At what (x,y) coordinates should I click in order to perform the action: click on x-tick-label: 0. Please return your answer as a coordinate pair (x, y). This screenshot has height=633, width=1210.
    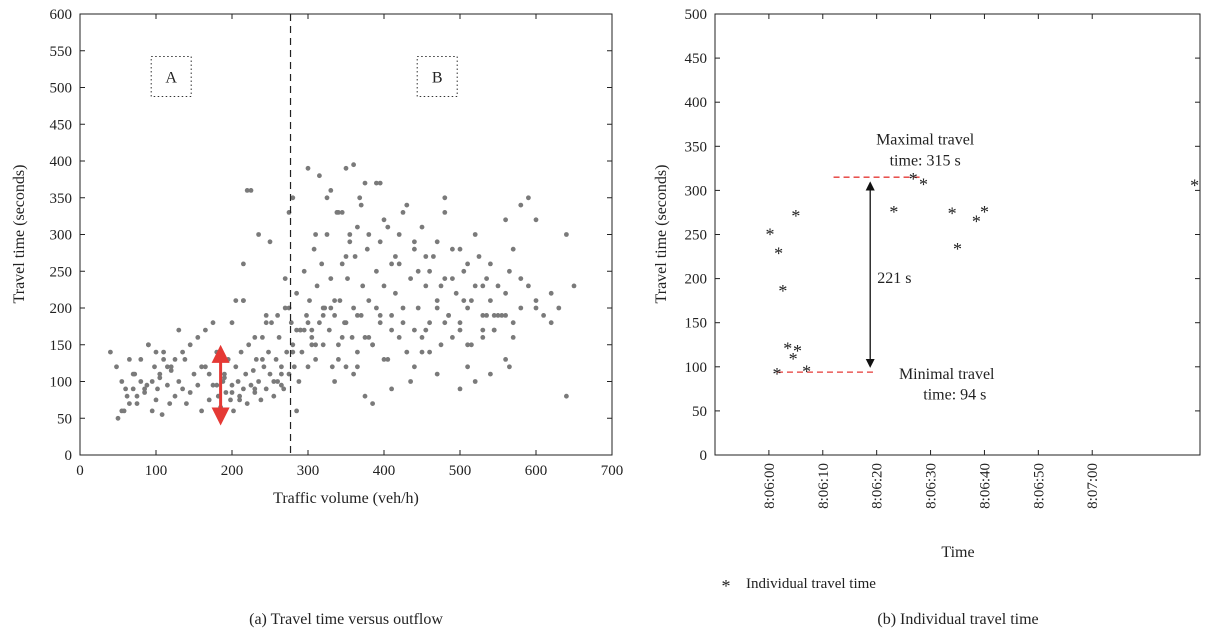
    Looking at the image, I should click on (80, 471).